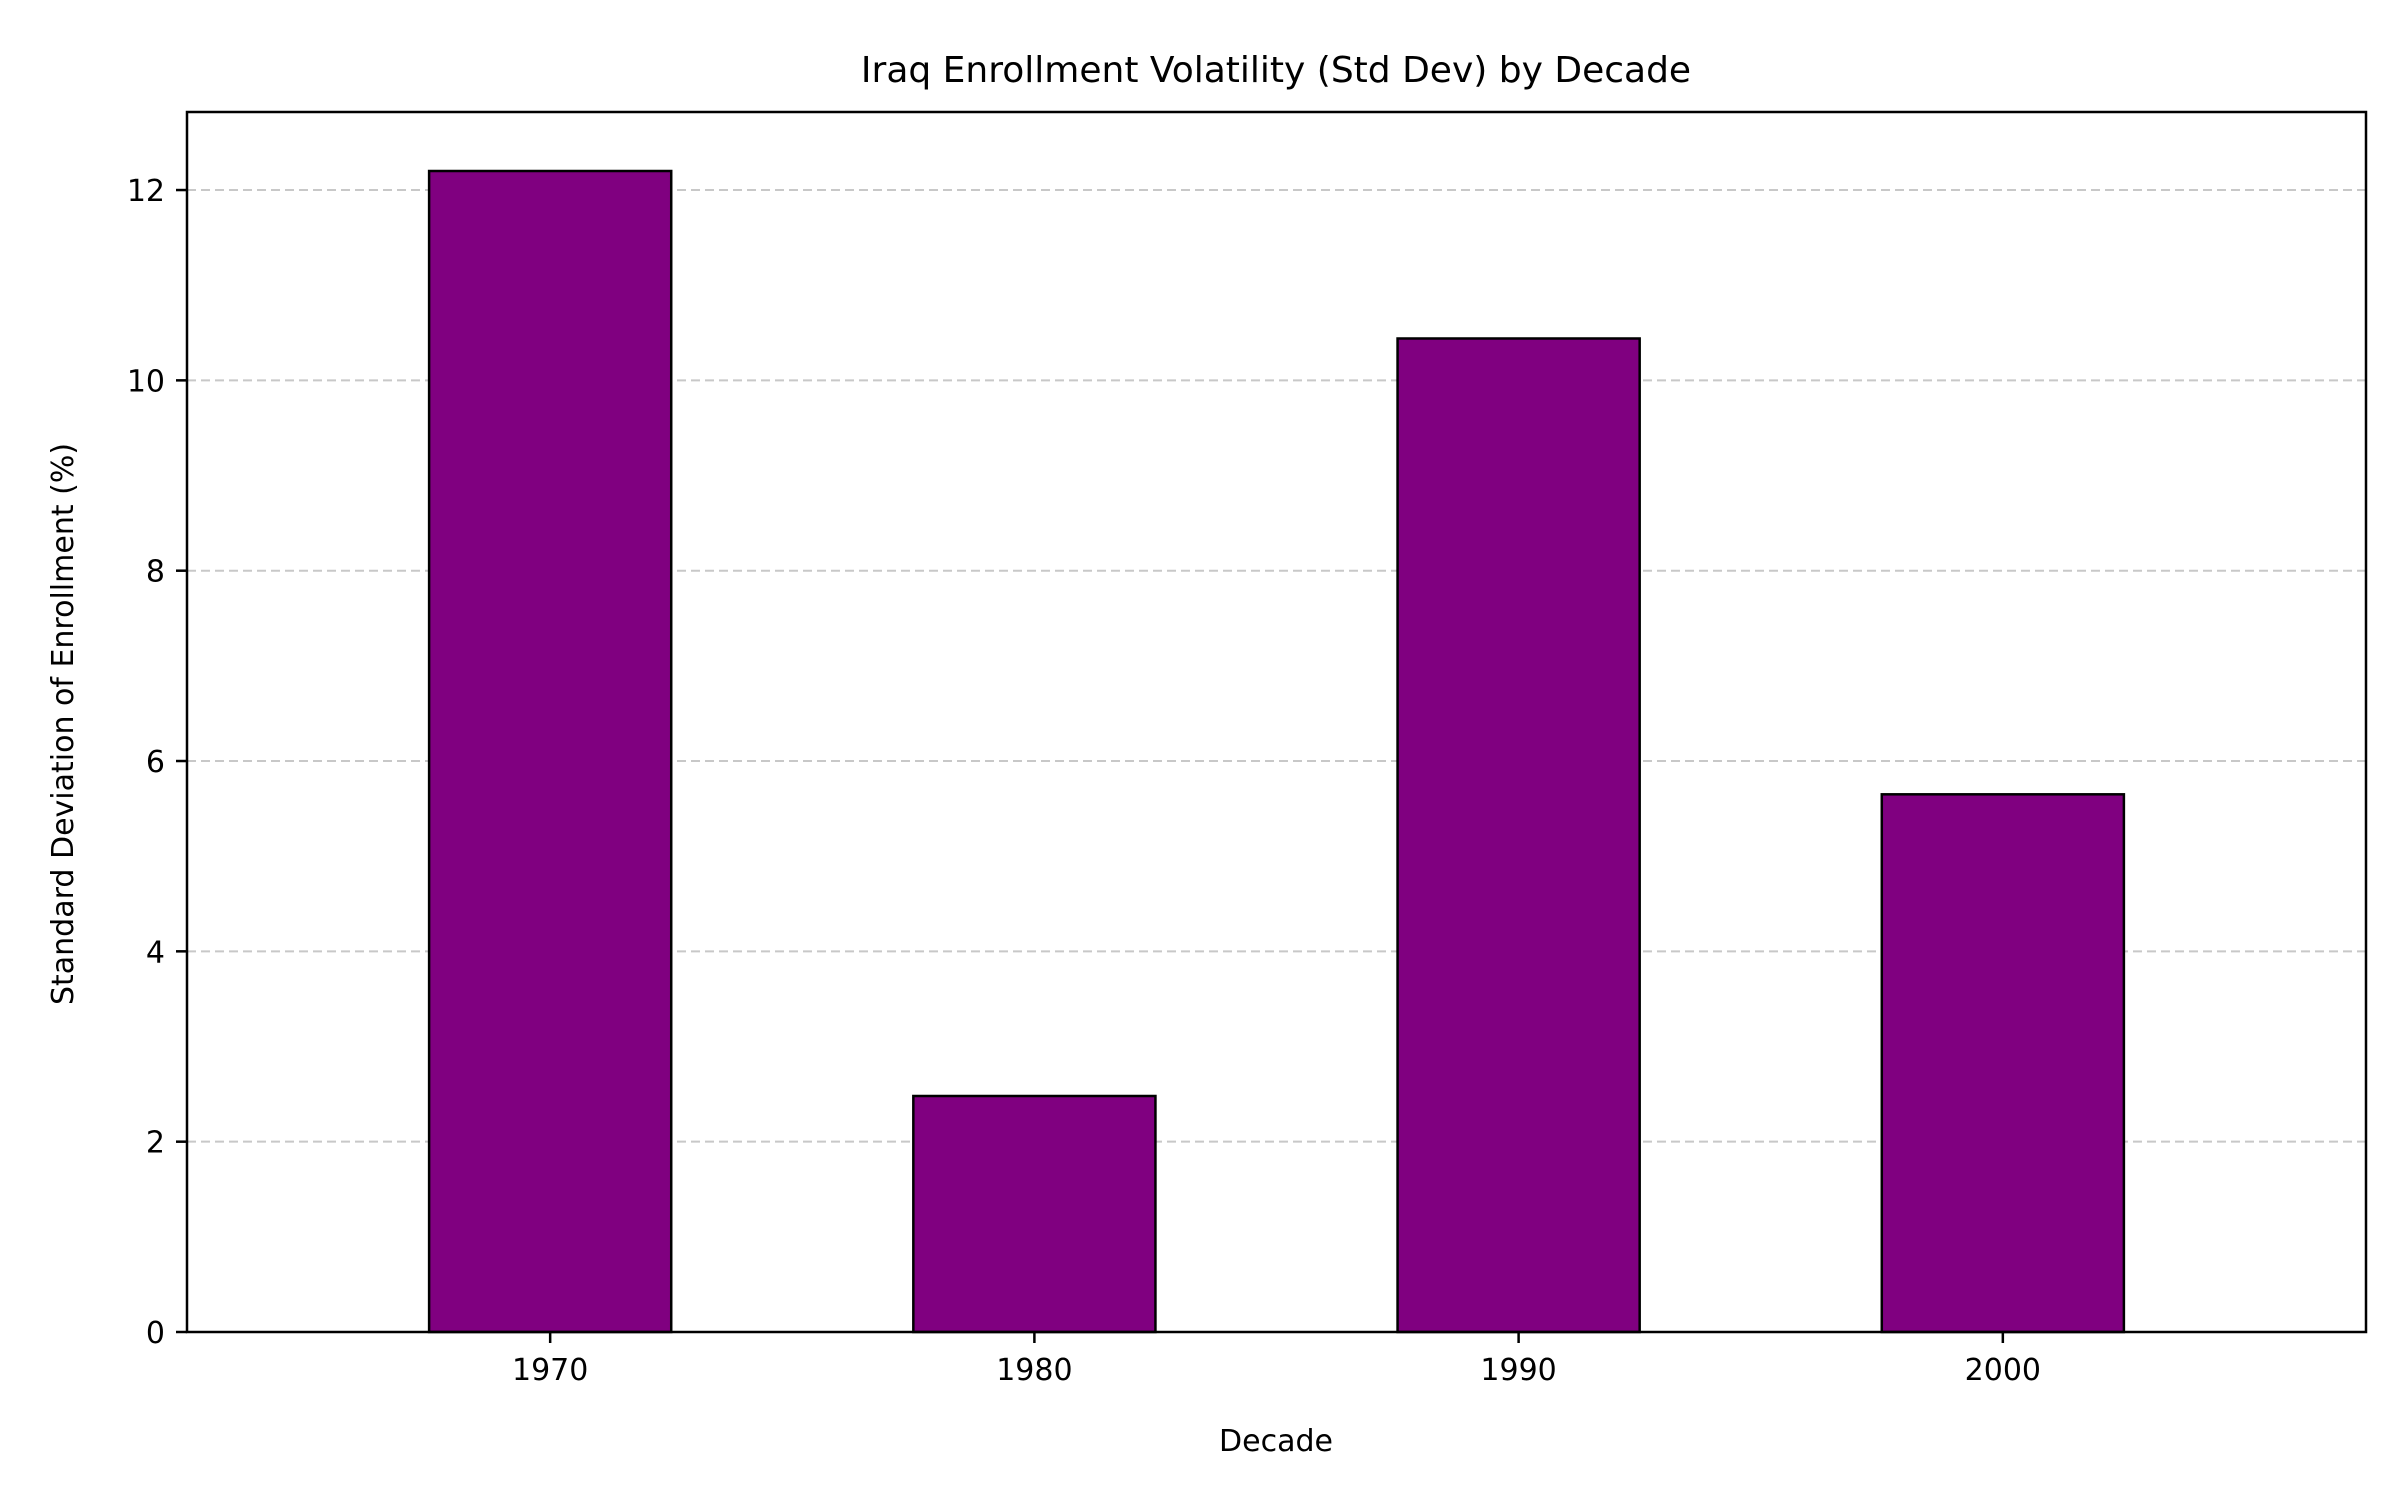 The width and height of the screenshot is (2400, 1504). What do you see at coordinates (1518, 1370) in the screenshot?
I see `x-tick-label: 1990` at bounding box center [1518, 1370].